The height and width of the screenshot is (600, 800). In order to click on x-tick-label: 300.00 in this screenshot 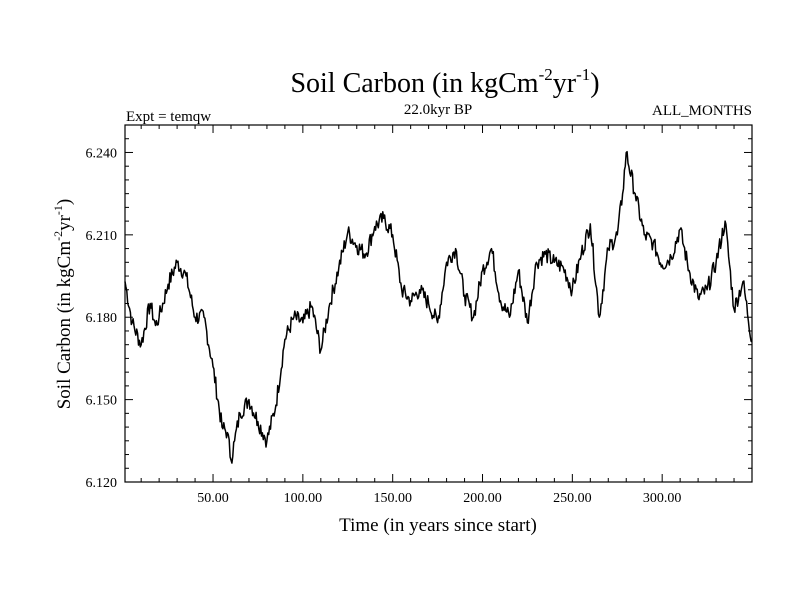, I will do `click(662, 498)`.